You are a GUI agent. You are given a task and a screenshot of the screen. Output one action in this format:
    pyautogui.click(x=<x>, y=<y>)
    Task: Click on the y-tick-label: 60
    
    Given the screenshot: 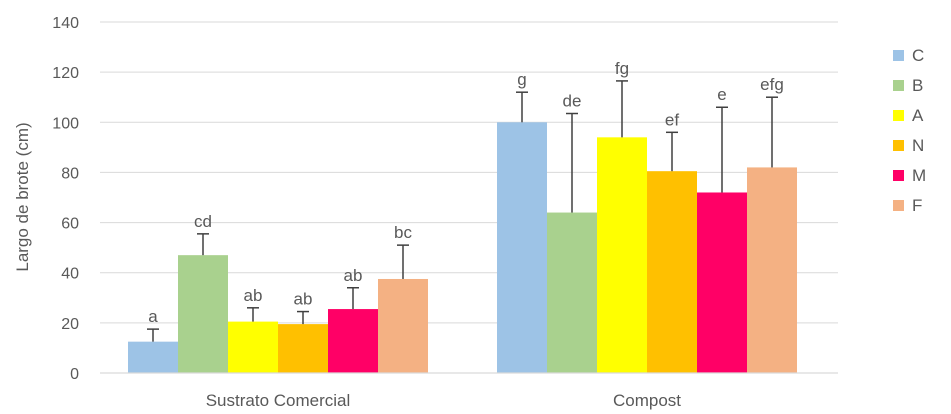 What is the action you would take?
    pyautogui.click(x=70, y=224)
    